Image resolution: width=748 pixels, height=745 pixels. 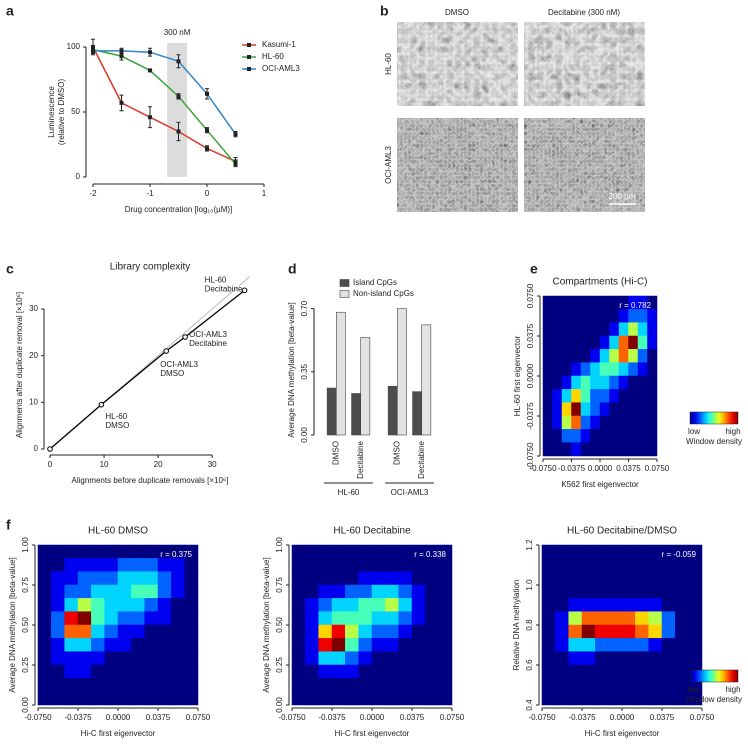 I want to click on legend-marker, so click(x=249, y=57).